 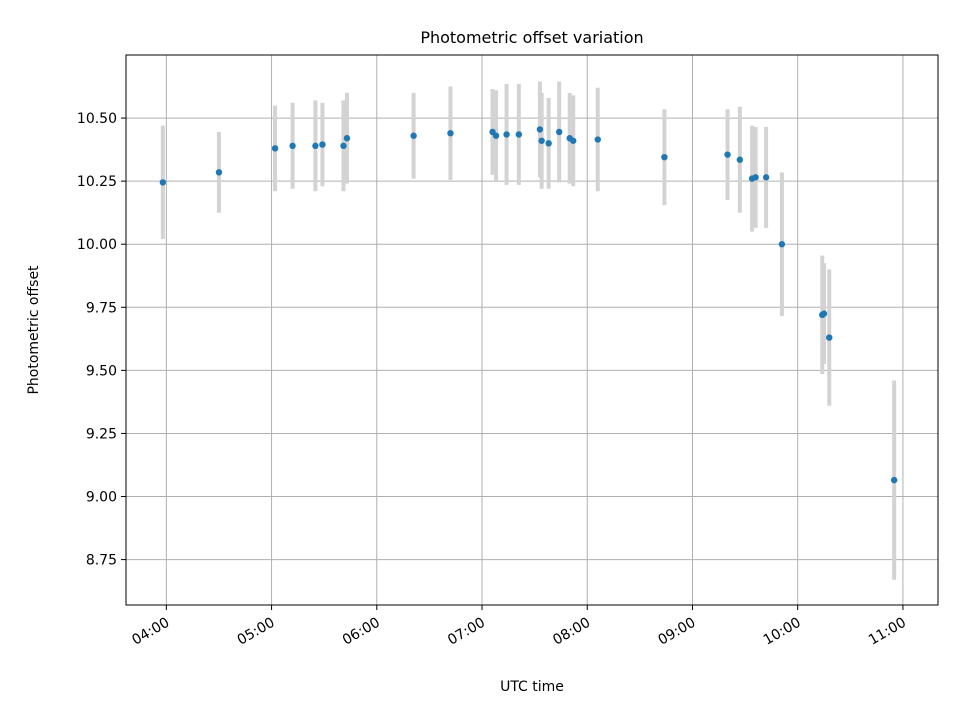 What do you see at coordinates (101, 371) in the screenshot?
I see `y-tick-label: 9.50` at bounding box center [101, 371].